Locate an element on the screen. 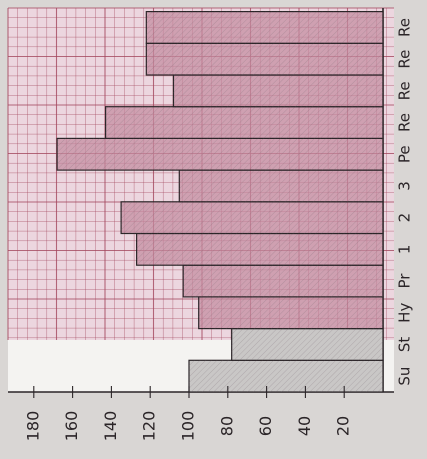 The width and height of the screenshot is (427, 459). tick-label-140: 140 is located at coordinates (110, 426).